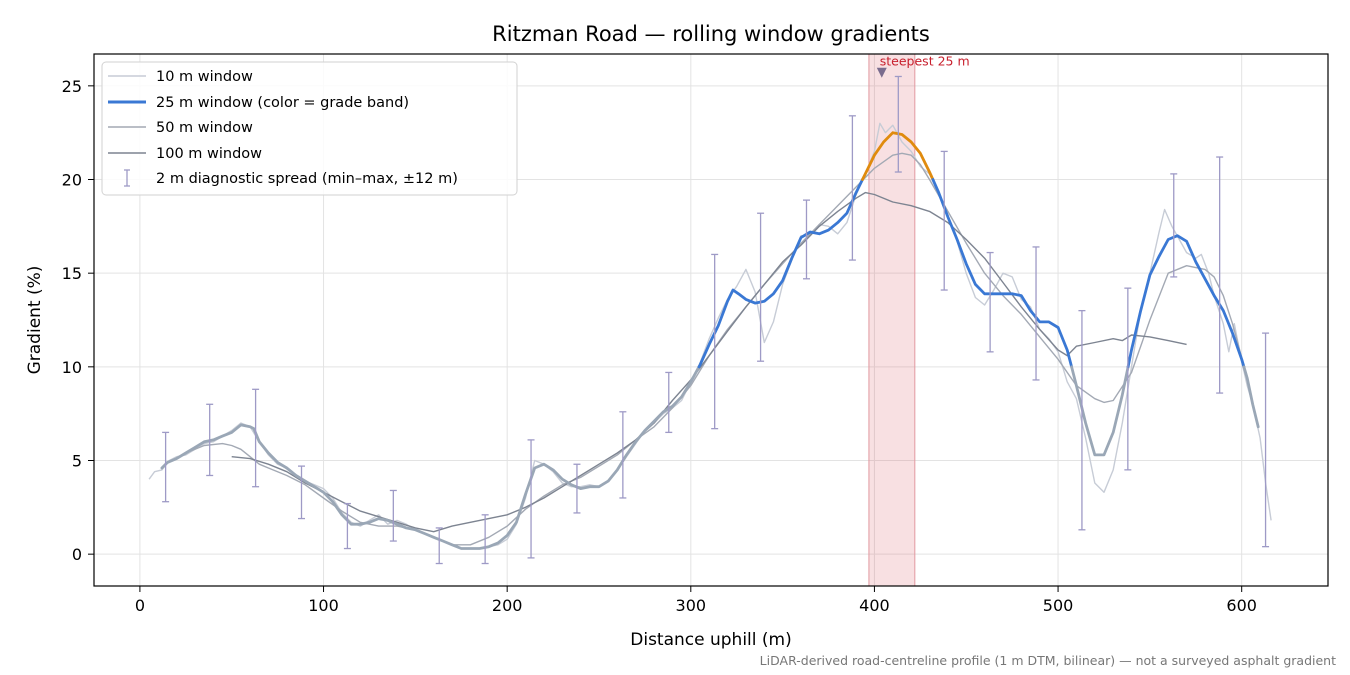  What do you see at coordinates (507, 605) in the screenshot?
I see `x-tick-label: 200` at bounding box center [507, 605].